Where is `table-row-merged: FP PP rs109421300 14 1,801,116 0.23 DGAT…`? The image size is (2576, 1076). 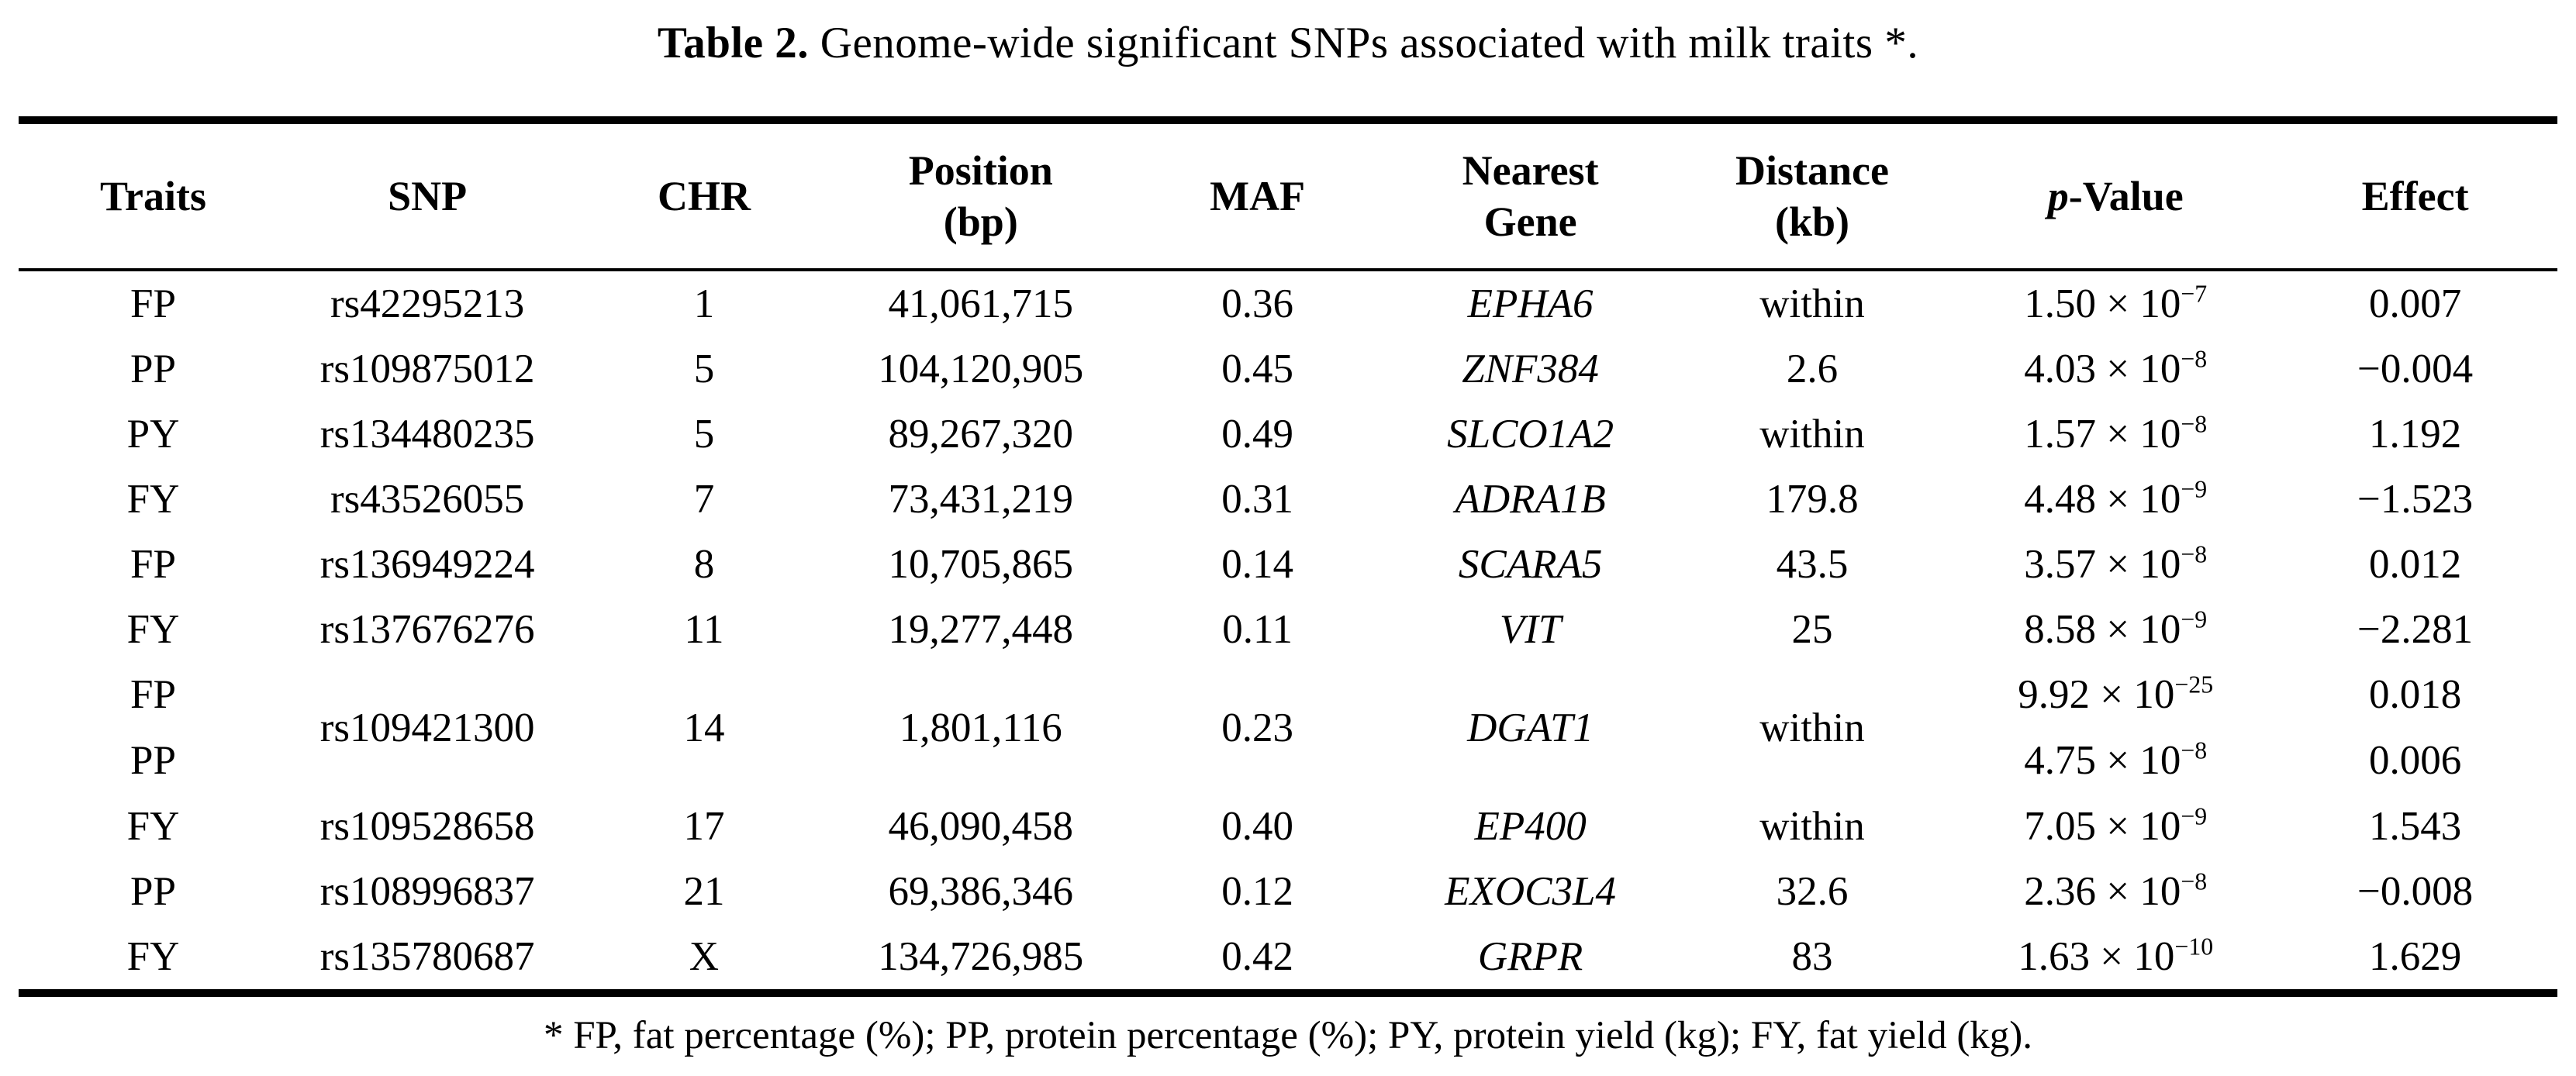 table-row-merged: FP PP rs109421300 14 1,801,116 0.23 DGAT… is located at coordinates (1288, 728).